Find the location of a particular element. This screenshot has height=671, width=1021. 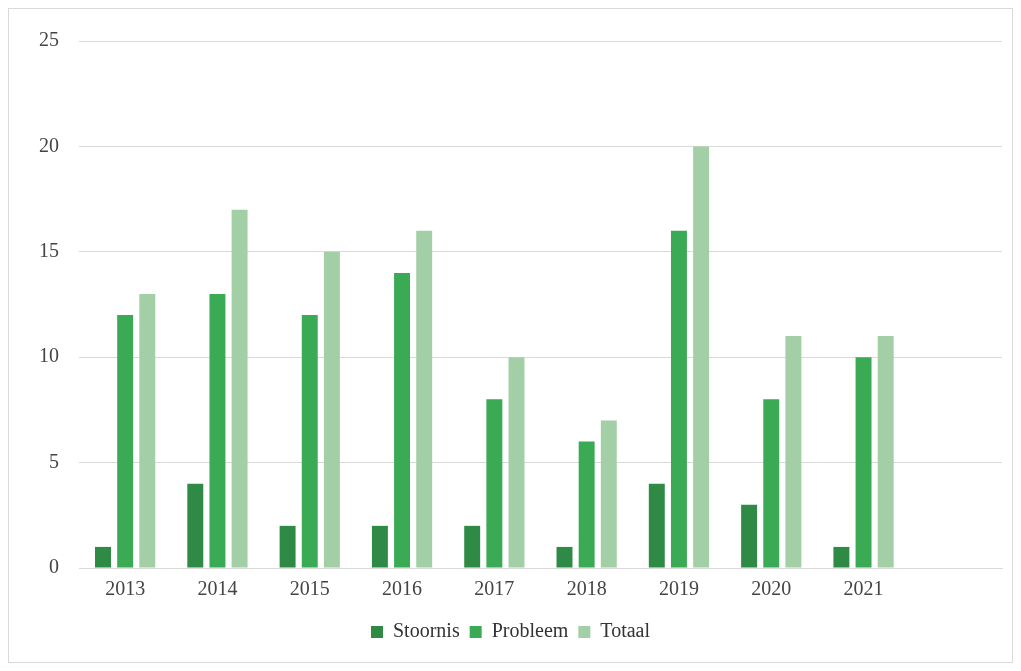

legend-label: Stoornis is located at coordinates (426, 630).